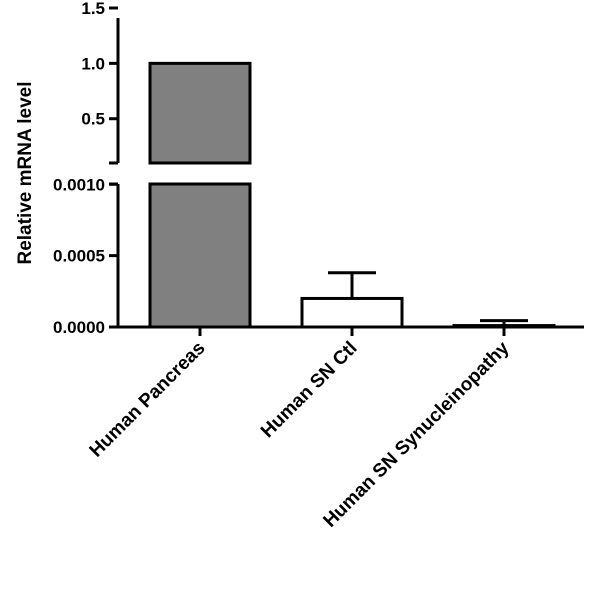 The width and height of the screenshot is (601, 603). I want to click on y-axis-title: Relative mRNA level, so click(25, 172).